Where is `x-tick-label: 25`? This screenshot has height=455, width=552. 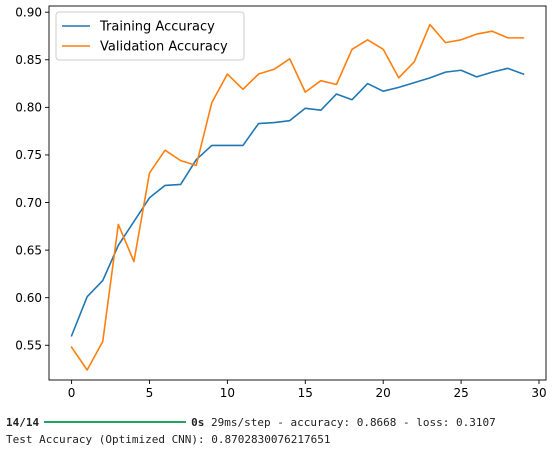
x-tick-label: 25 is located at coordinates (460, 393).